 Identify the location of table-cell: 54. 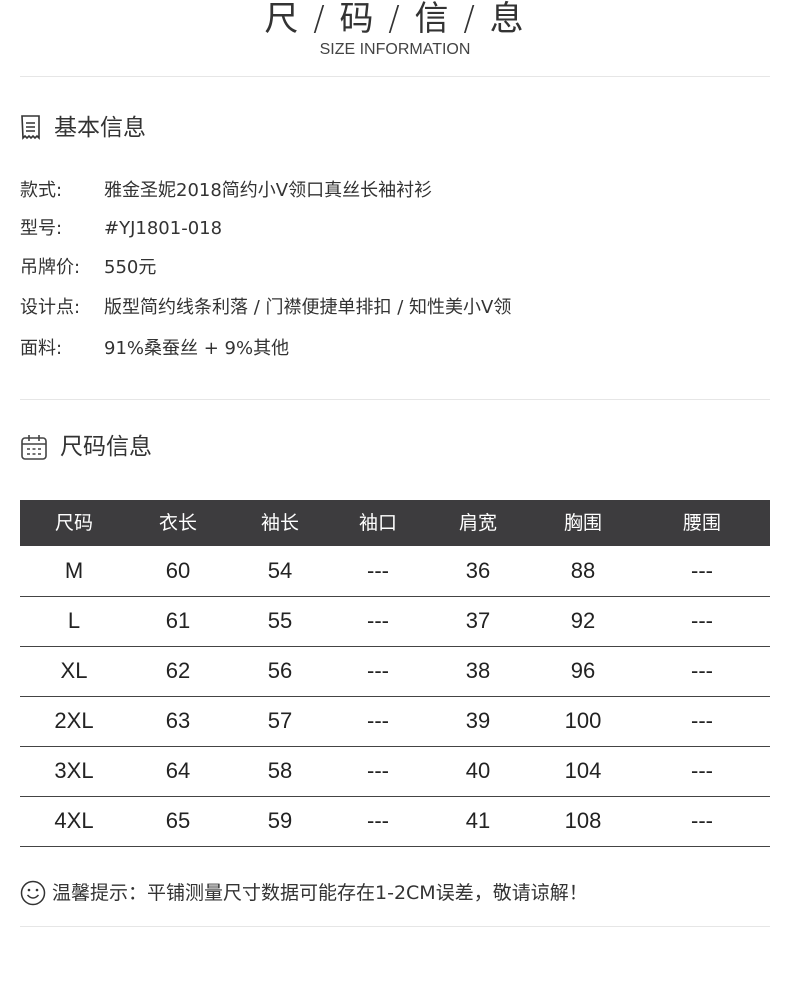
(280, 571).